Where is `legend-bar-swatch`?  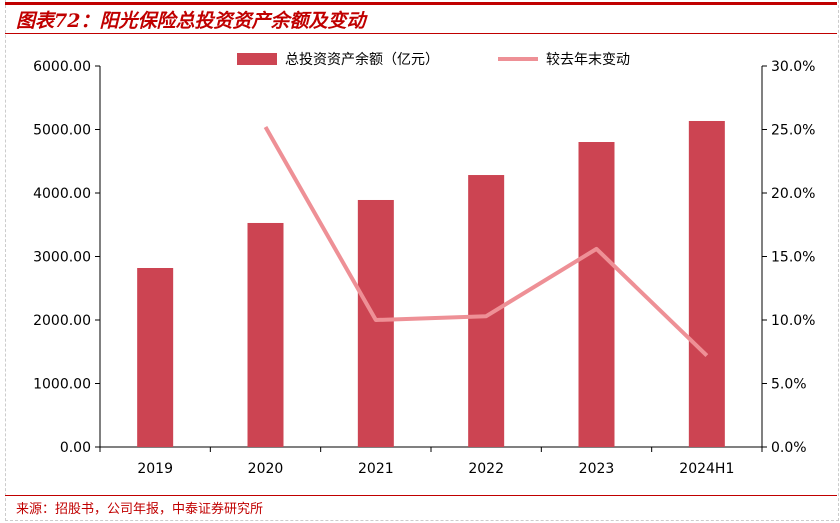
legend-bar-swatch is located at coordinates (257, 59).